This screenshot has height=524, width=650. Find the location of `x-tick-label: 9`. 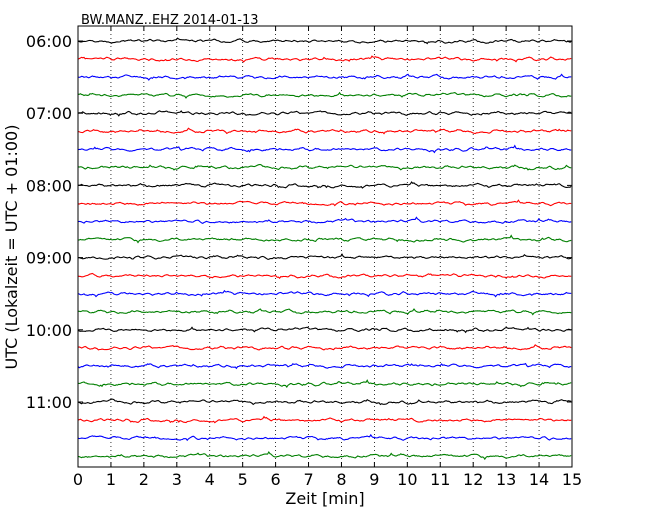

x-tick-label: 9 is located at coordinates (374, 479).